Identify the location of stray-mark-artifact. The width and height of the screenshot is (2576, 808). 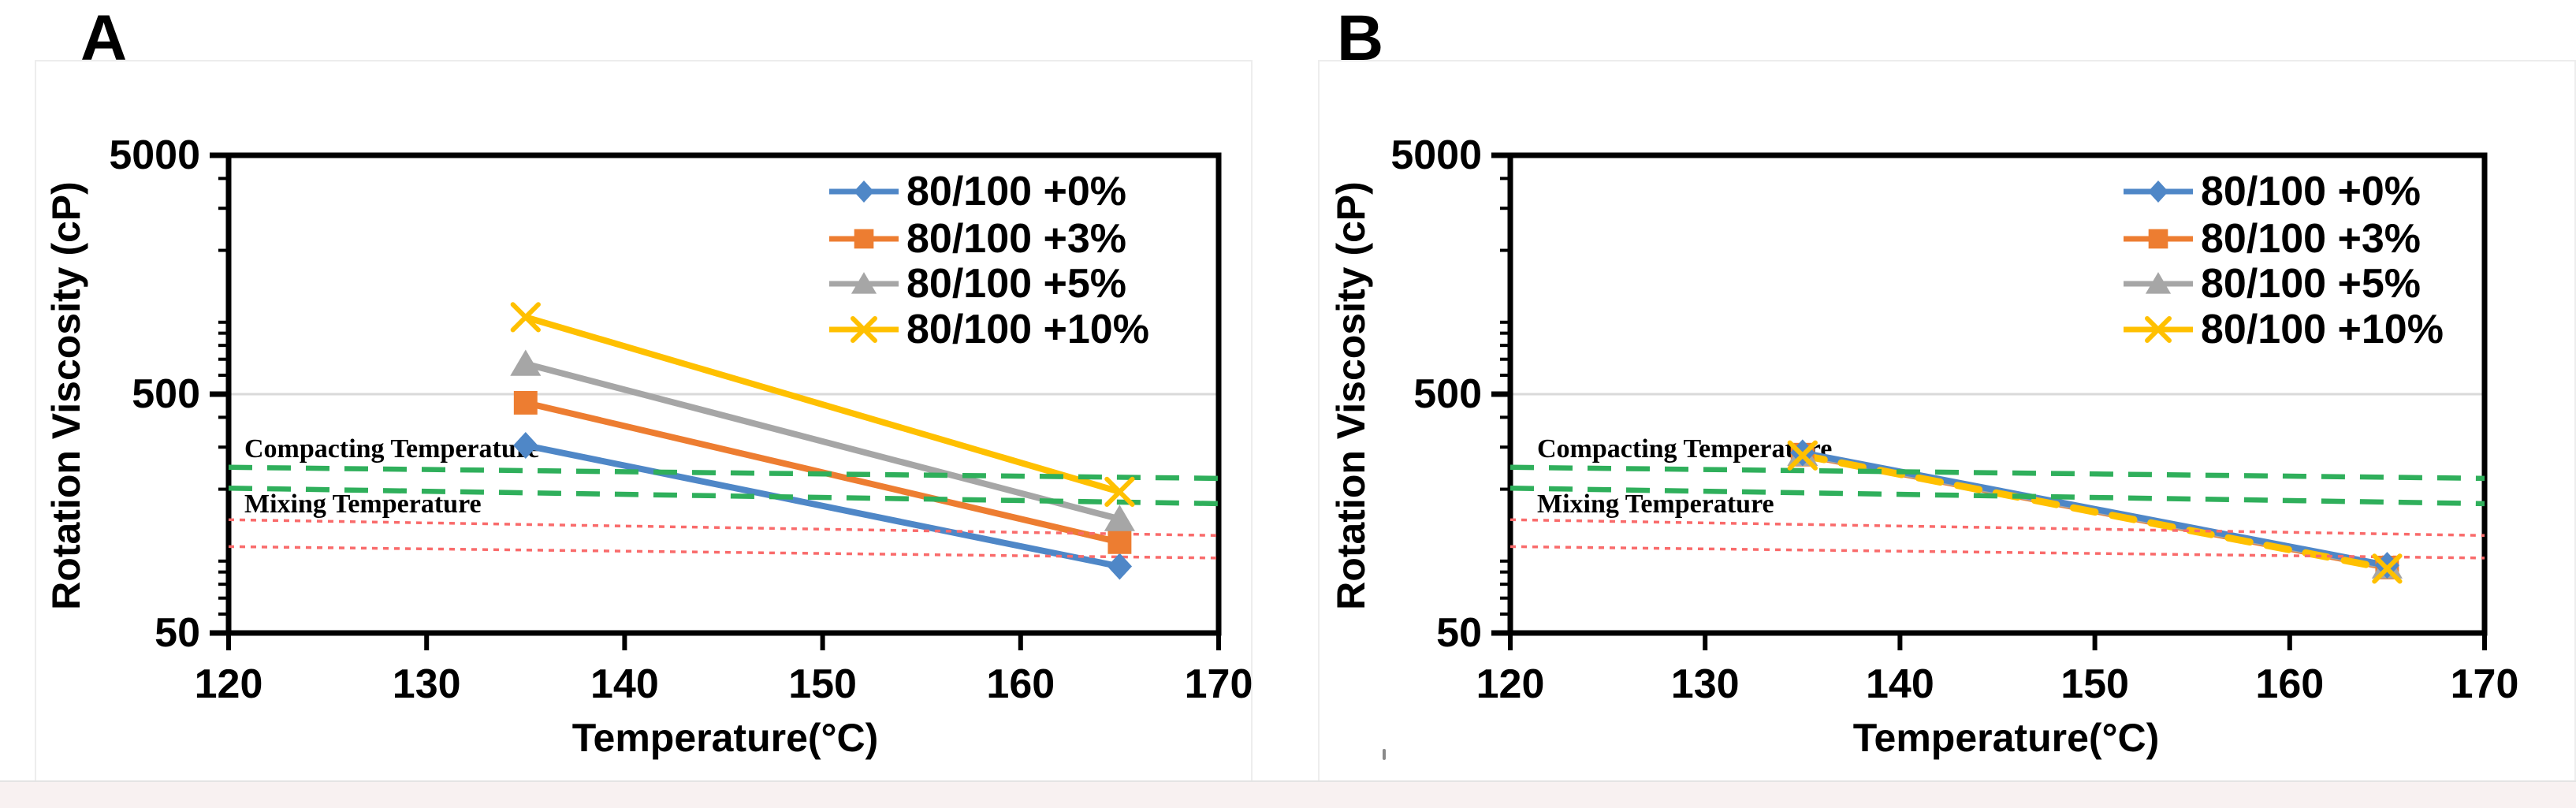
(1384, 754).